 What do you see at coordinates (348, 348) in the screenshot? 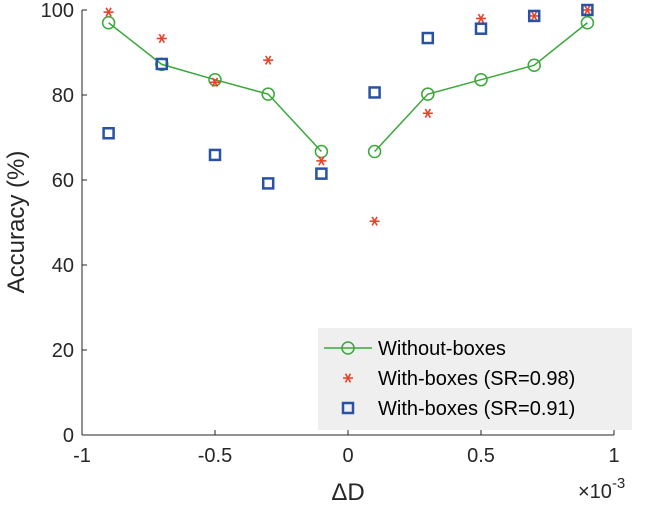
I see `legend-marker-without-boxes` at bounding box center [348, 348].